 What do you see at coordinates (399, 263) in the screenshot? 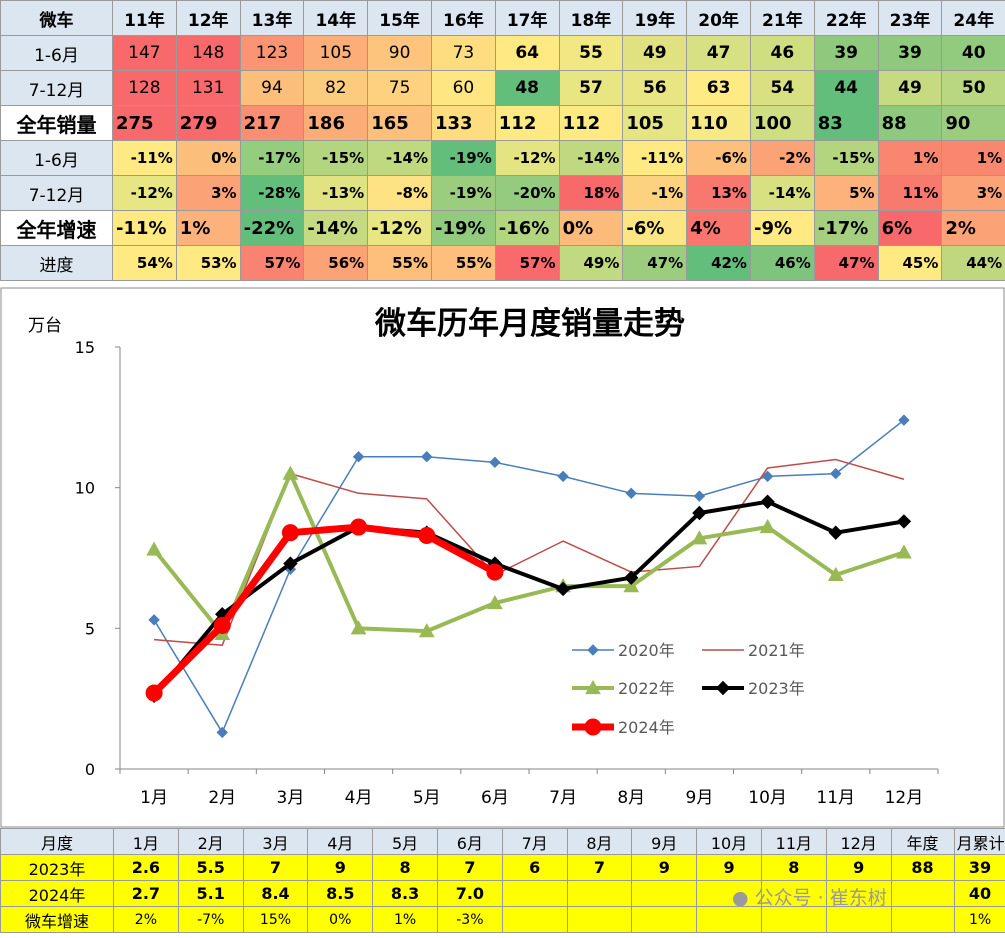
I see `summary-cell: 55%` at bounding box center [399, 263].